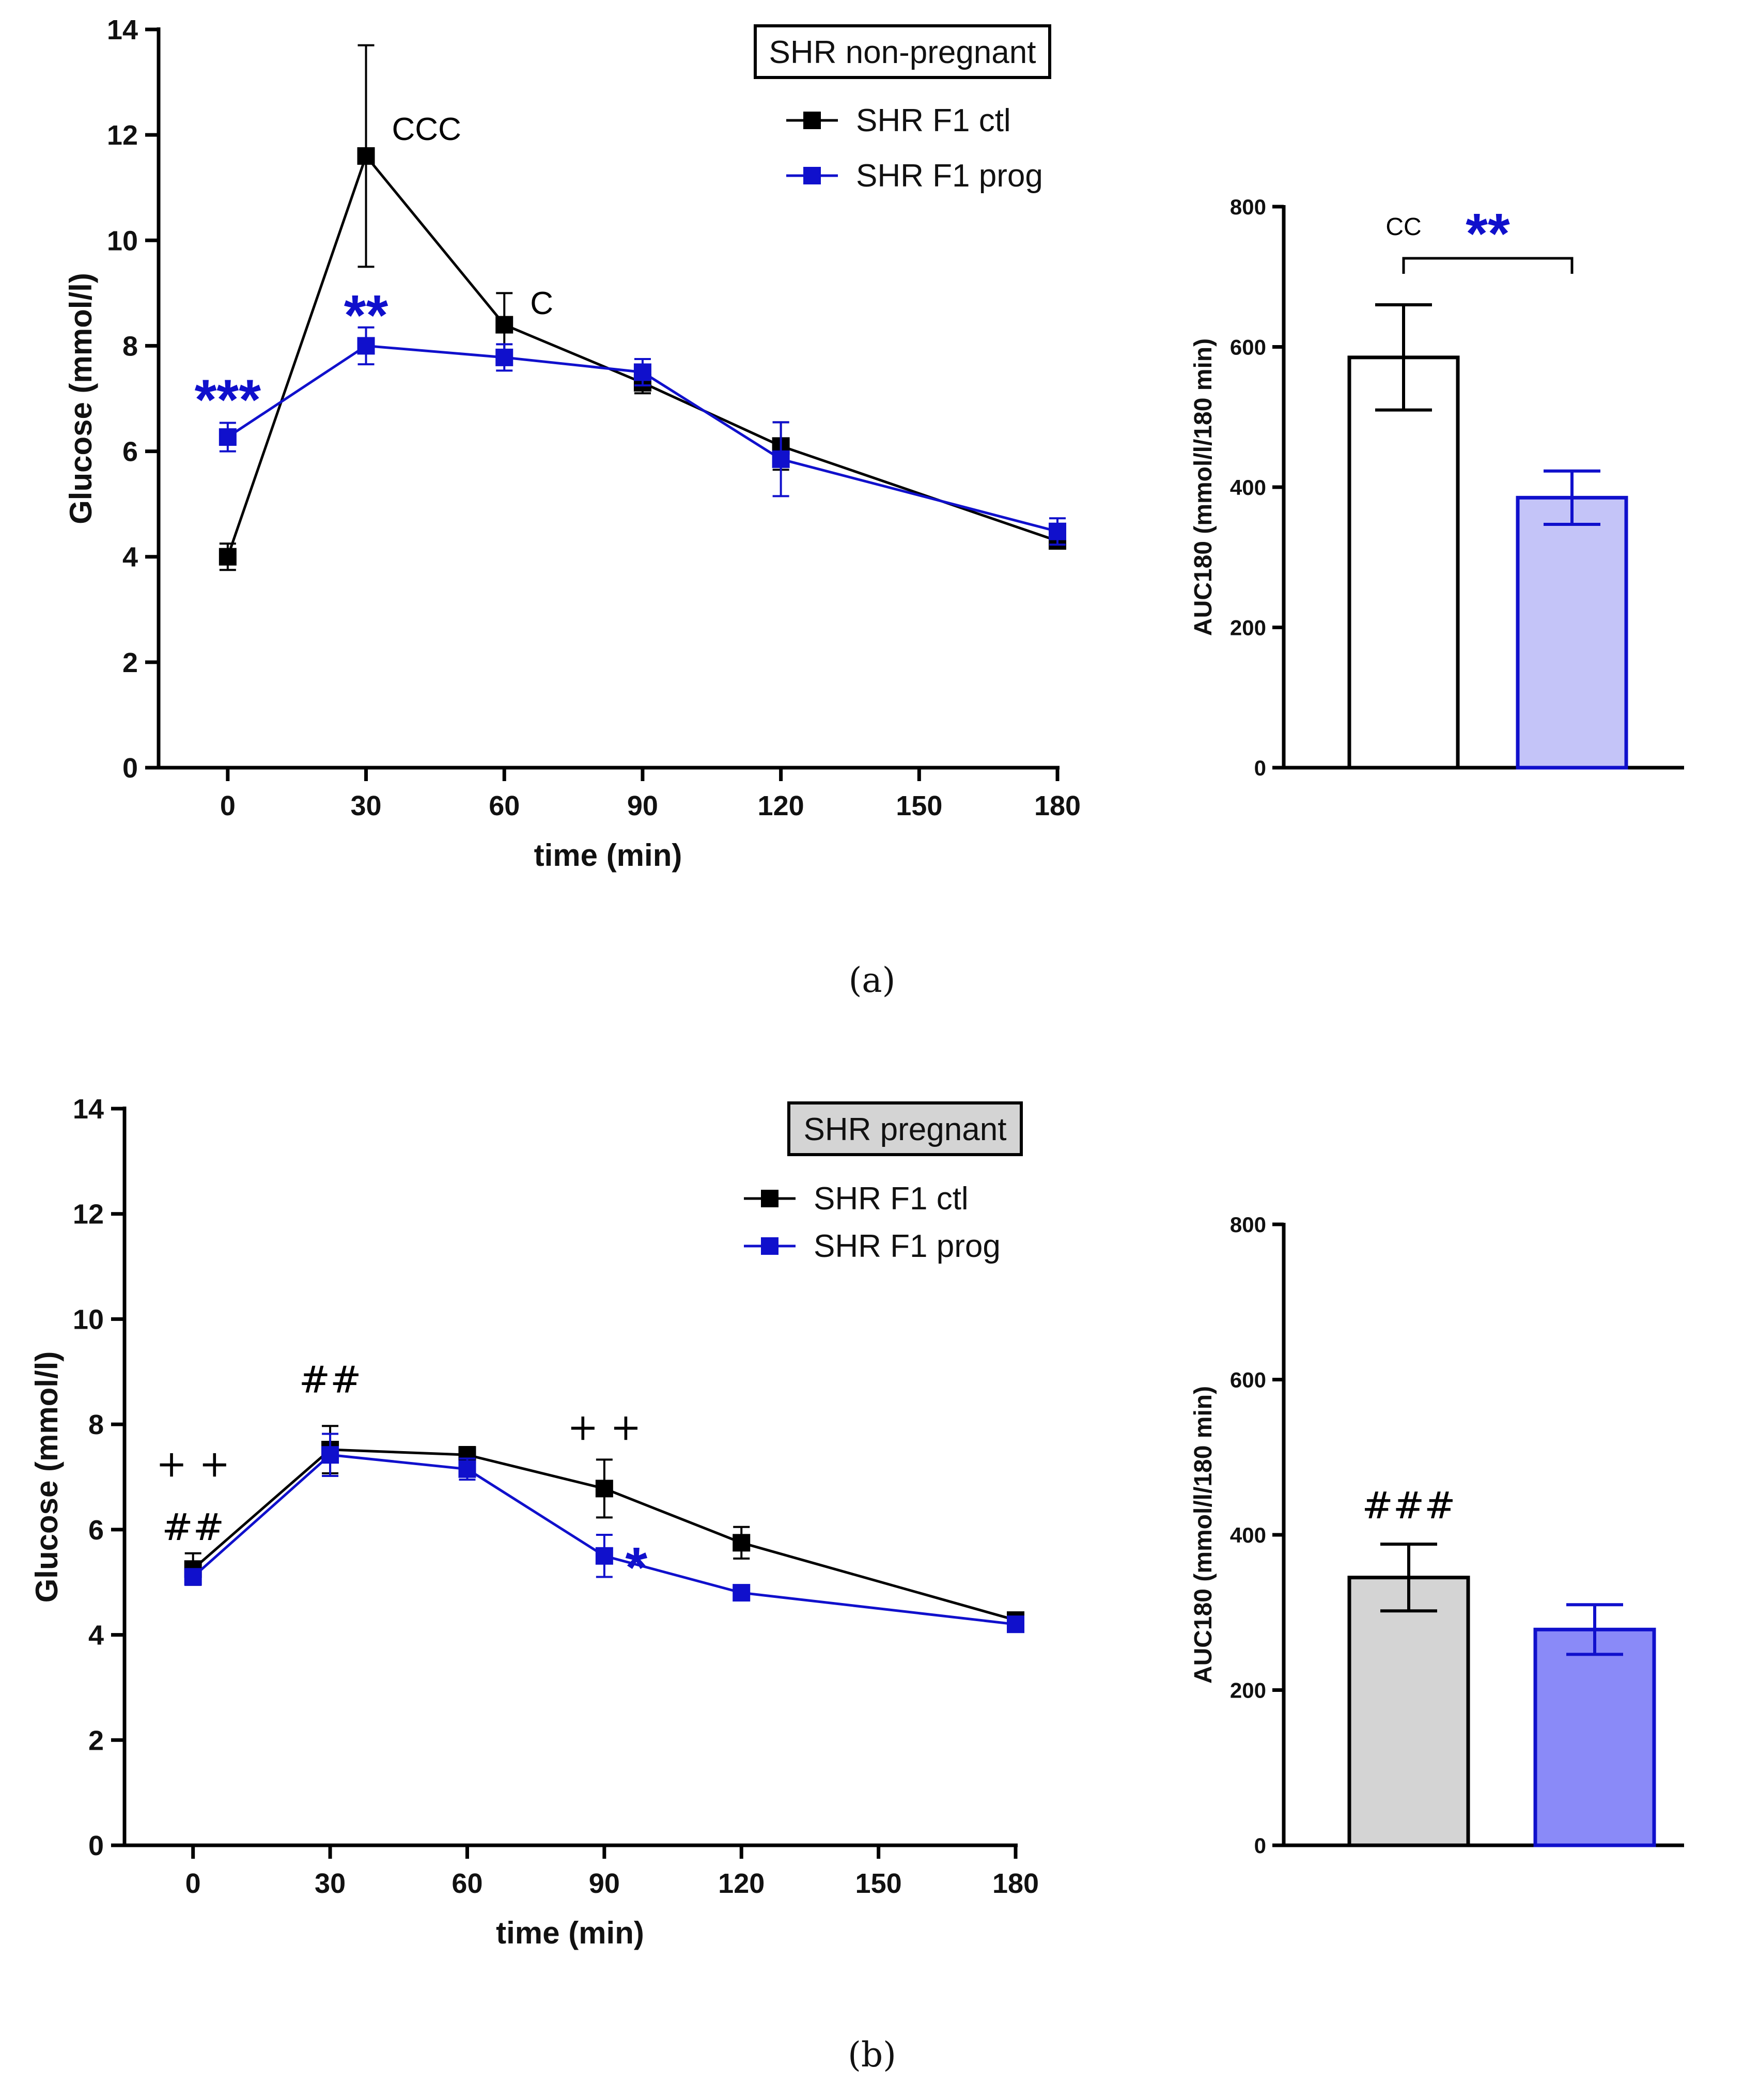 The width and height of the screenshot is (1744, 2100). What do you see at coordinates (902, 52) in the screenshot?
I see `chart-title: SHR non-pregnant` at bounding box center [902, 52].